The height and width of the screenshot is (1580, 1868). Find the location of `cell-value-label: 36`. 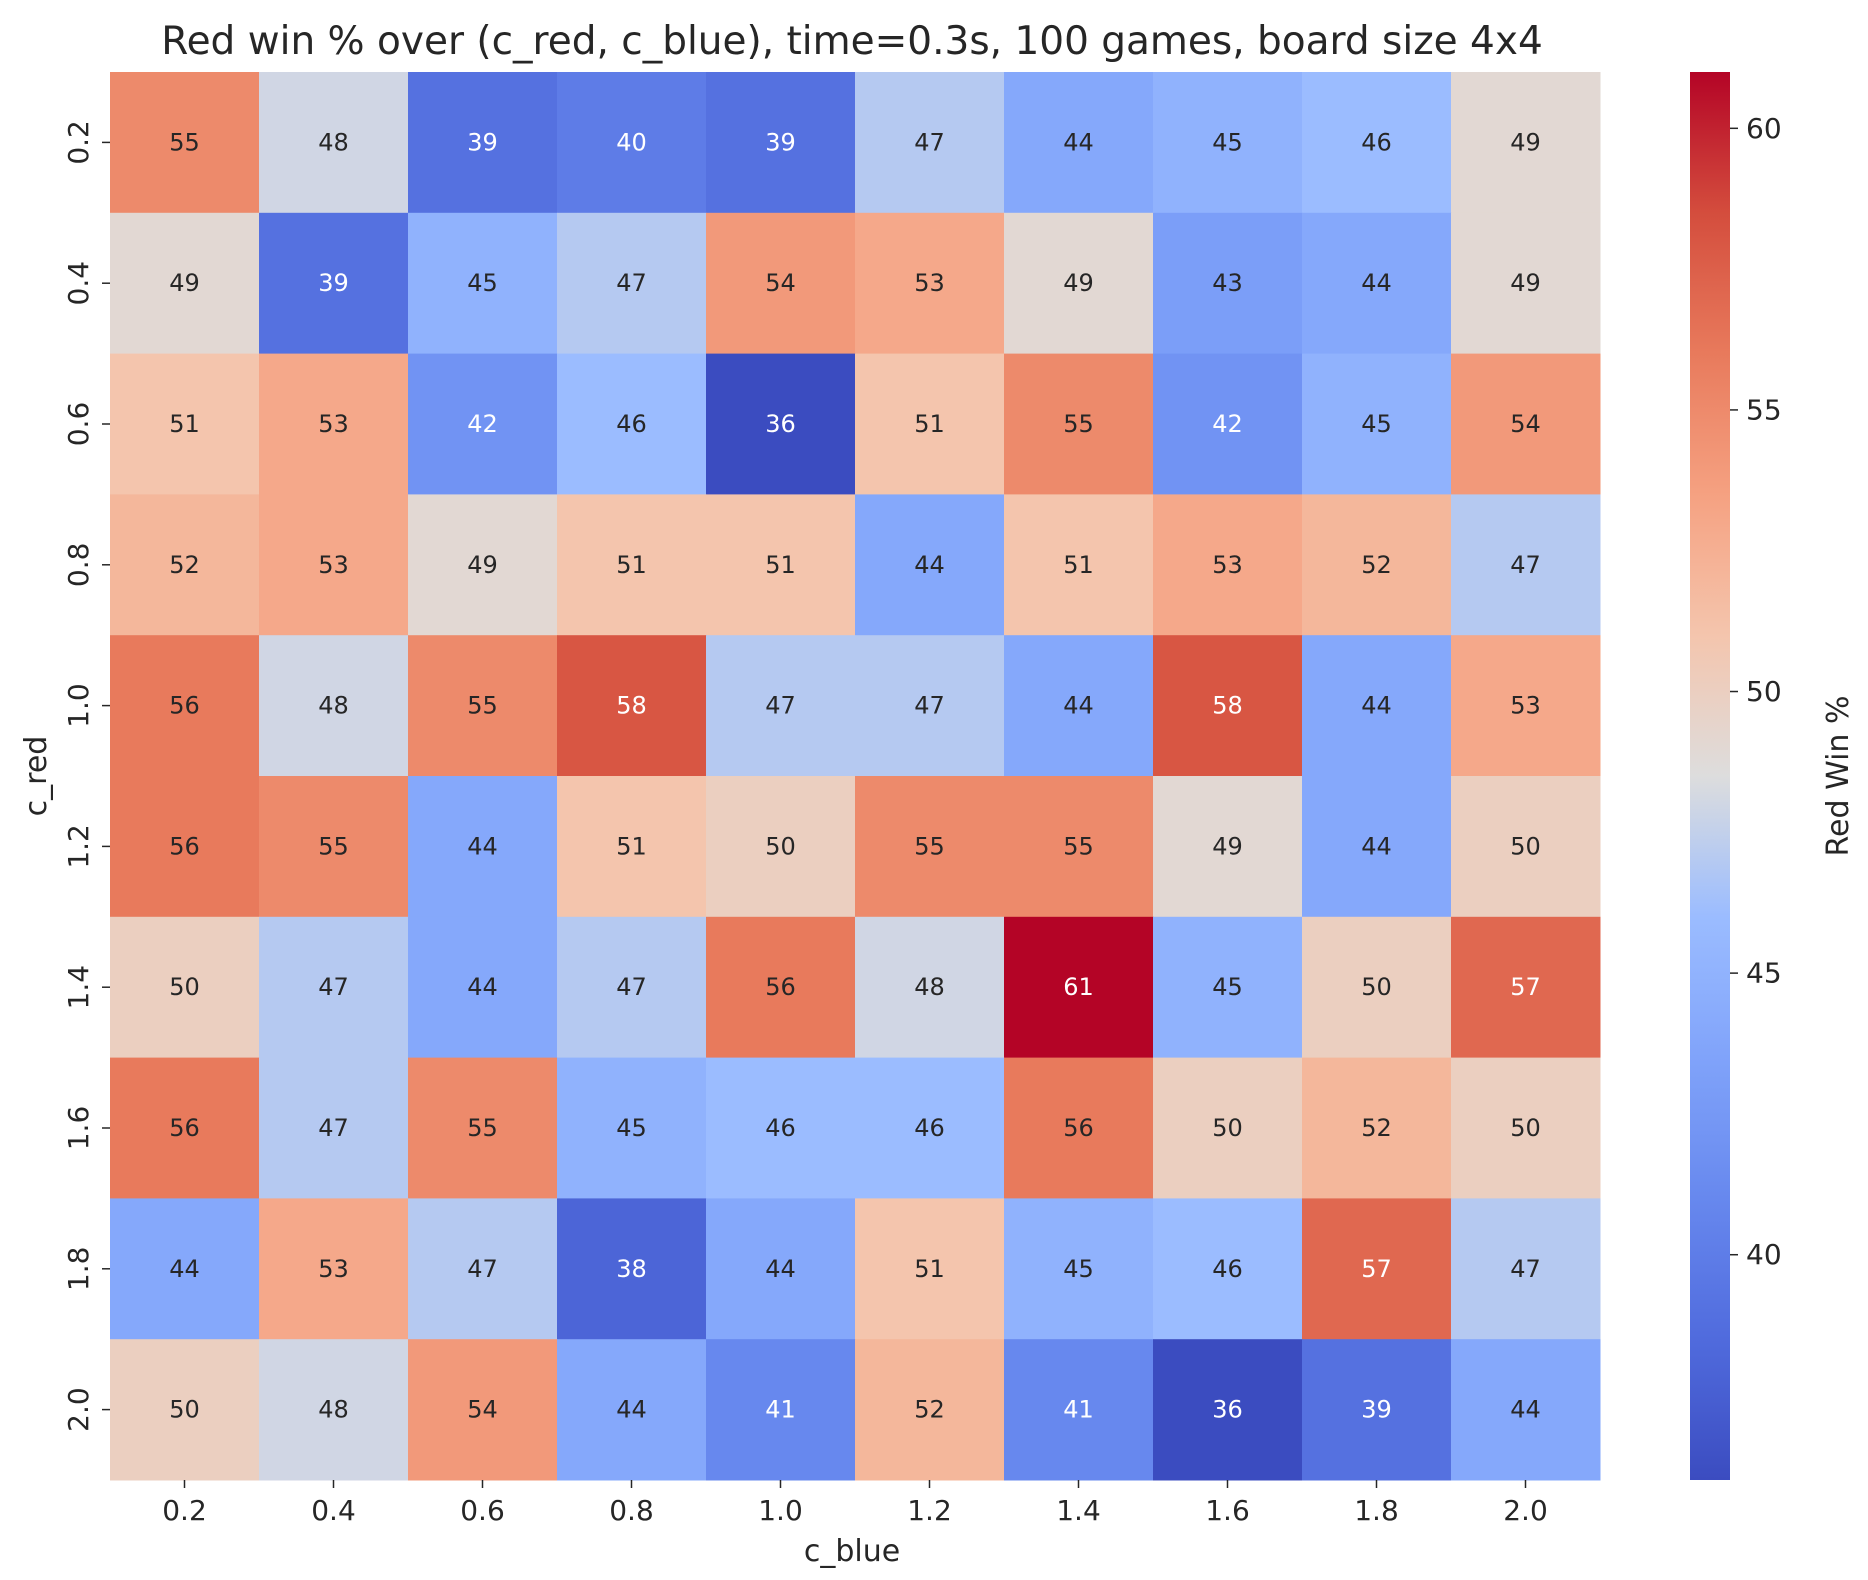

cell-value-label: 36 is located at coordinates (780, 424).